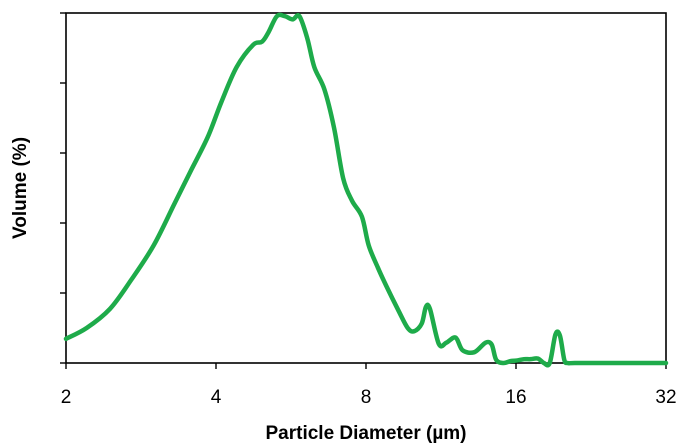 The height and width of the screenshot is (446, 681). Describe the element at coordinates (63, 188) in the screenshot. I see `y-axis-ticks` at that location.